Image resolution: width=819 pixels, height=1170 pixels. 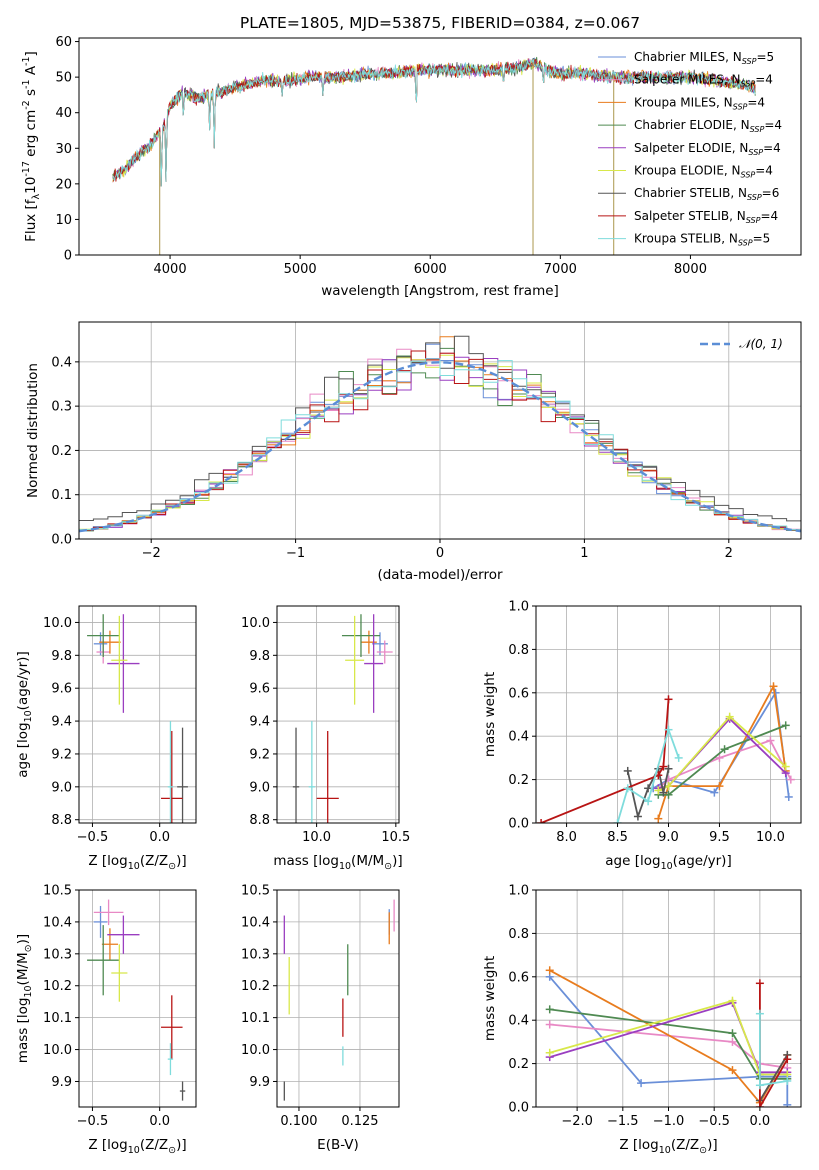 I want to click on label-part: -2, so click(x=26, y=104).